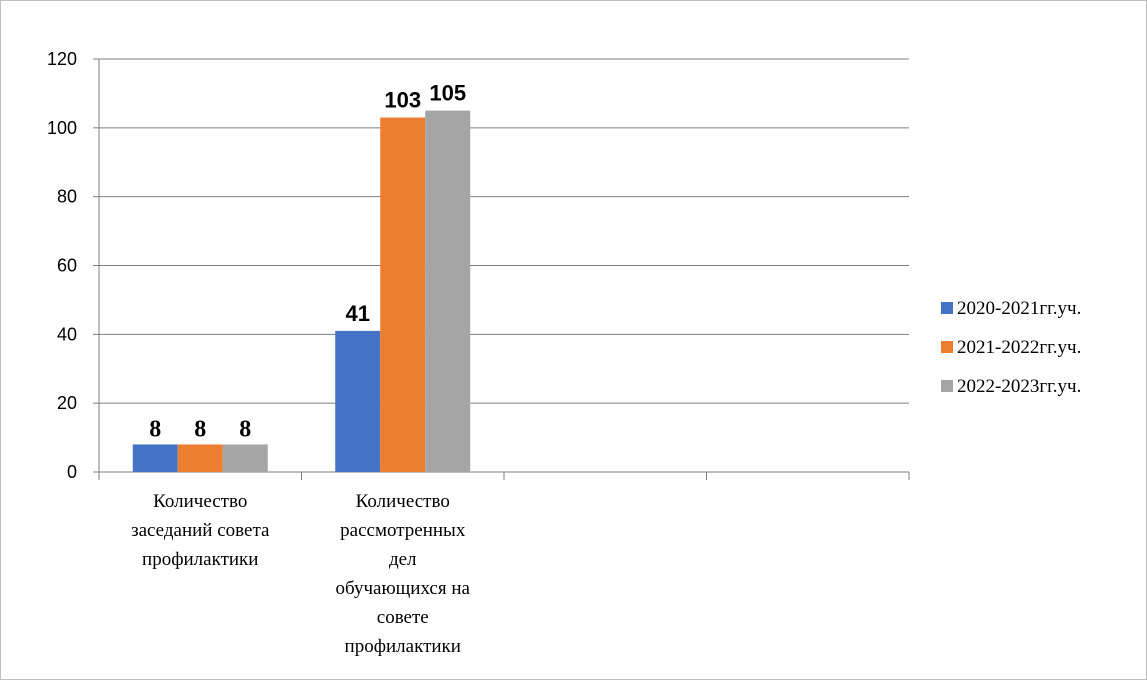 This screenshot has width=1147, height=681. What do you see at coordinates (67, 334) in the screenshot?
I see `y-tick-label: 40` at bounding box center [67, 334].